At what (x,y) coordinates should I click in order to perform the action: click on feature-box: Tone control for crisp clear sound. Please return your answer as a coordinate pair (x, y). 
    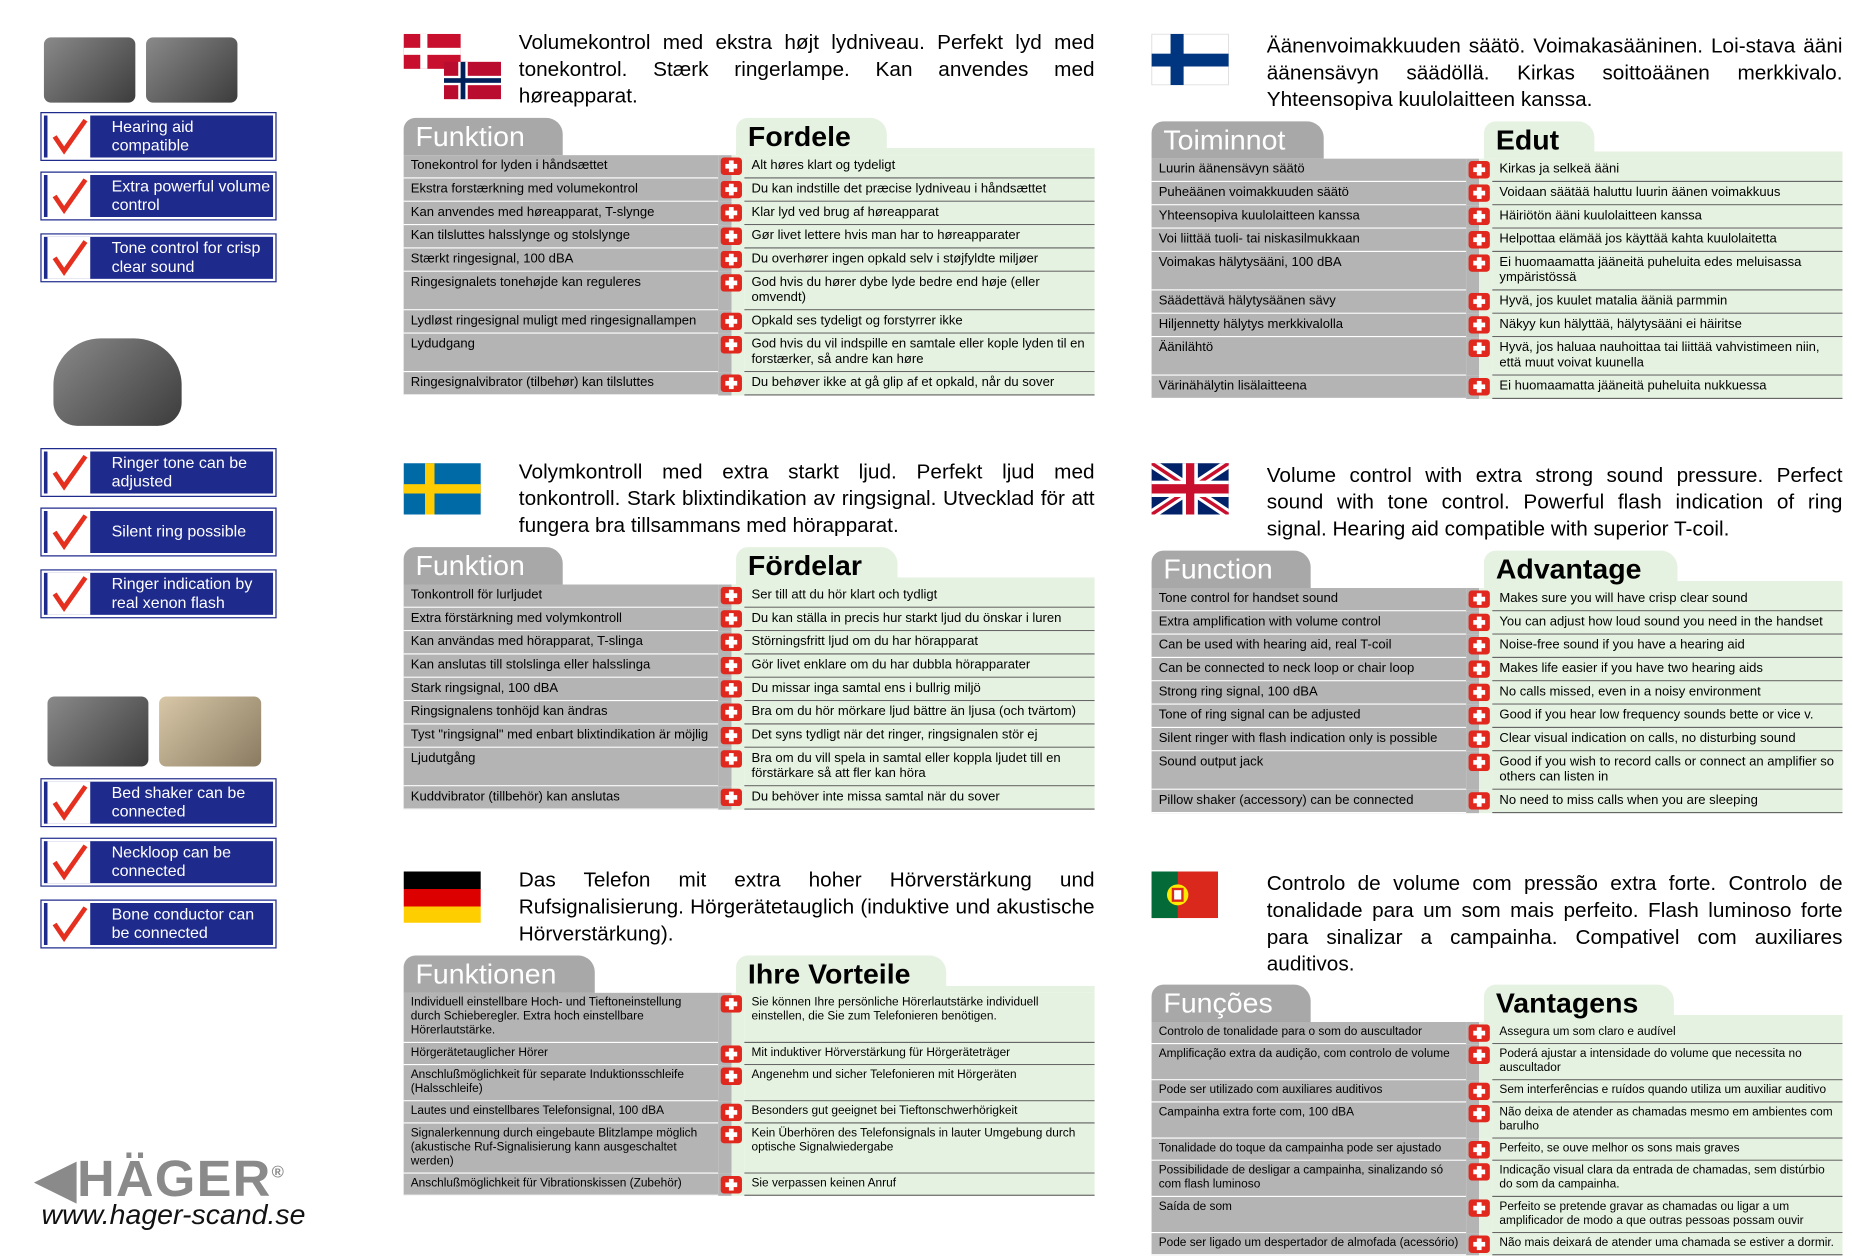
    Looking at the image, I should click on (158, 258).